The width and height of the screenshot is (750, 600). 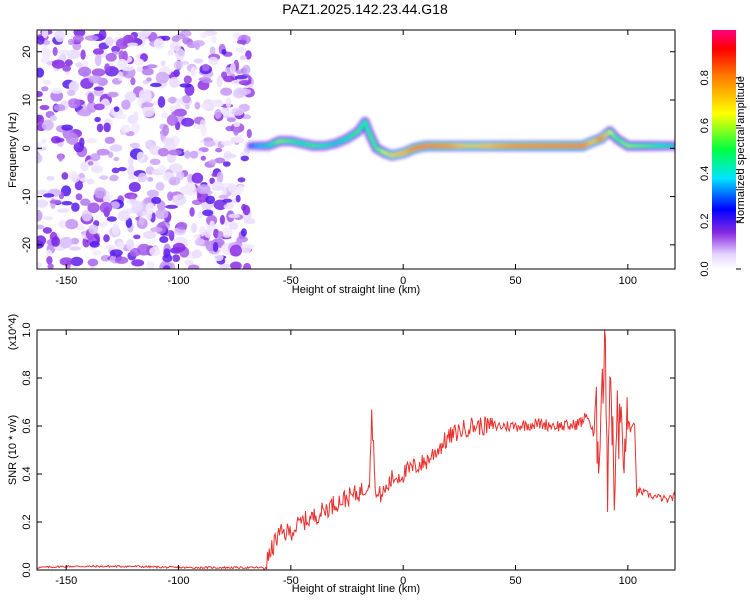 I want to click on colorbar-tick-label: 0.0, so click(x=705, y=268).